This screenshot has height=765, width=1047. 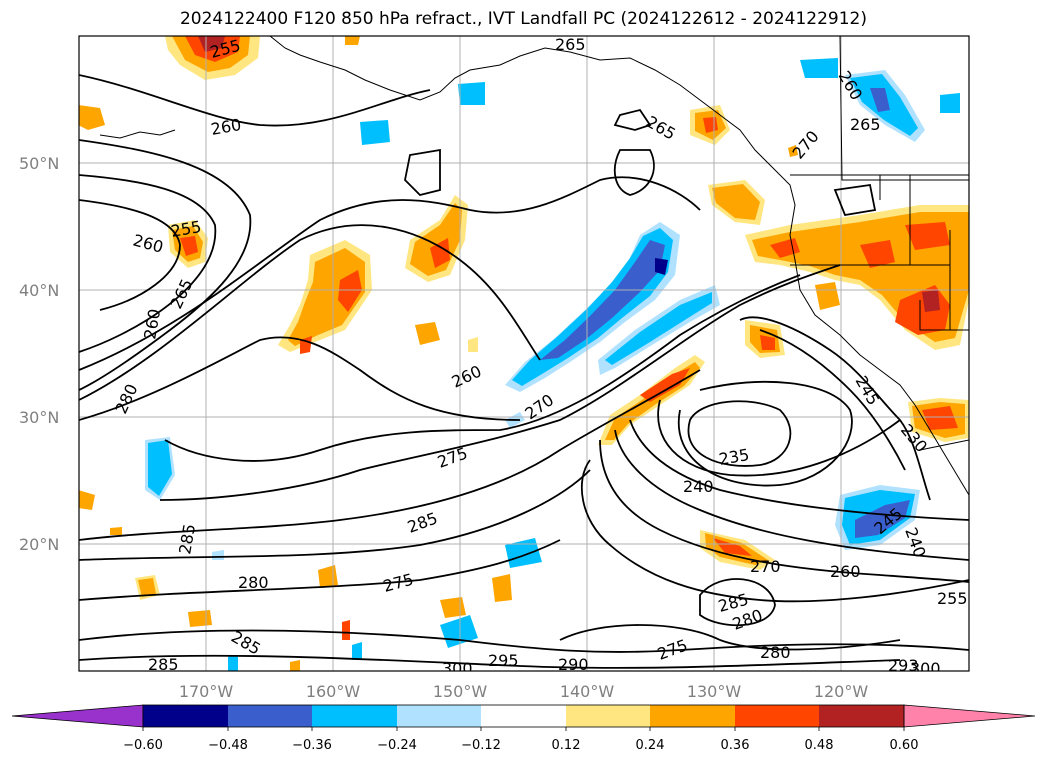 What do you see at coordinates (39, 163) in the screenshot?
I see `lat-label: 50°N` at bounding box center [39, 163].